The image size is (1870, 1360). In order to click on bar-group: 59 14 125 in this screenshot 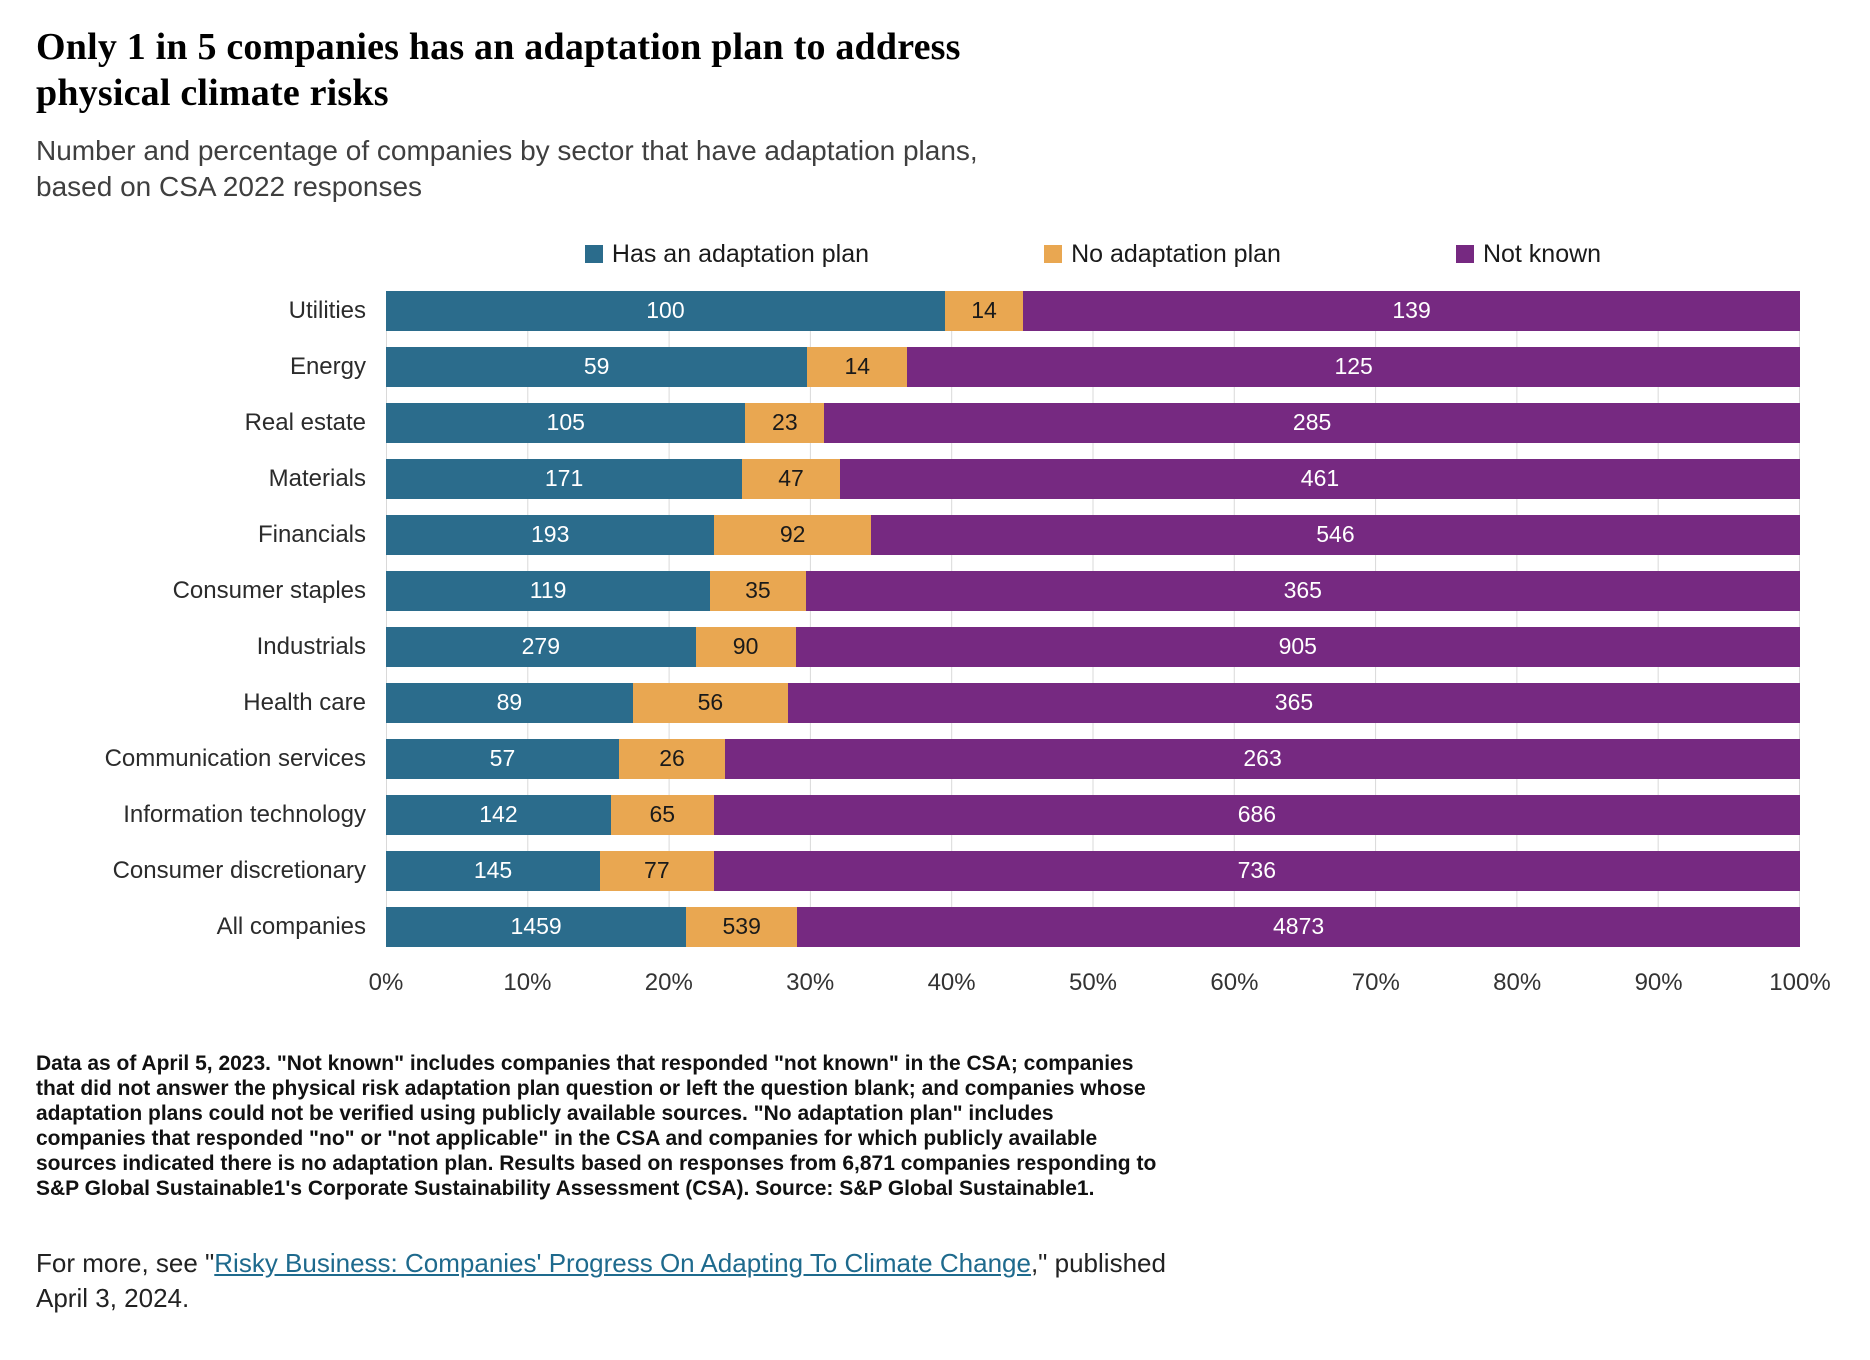, I will do `click(1093, 366)`.